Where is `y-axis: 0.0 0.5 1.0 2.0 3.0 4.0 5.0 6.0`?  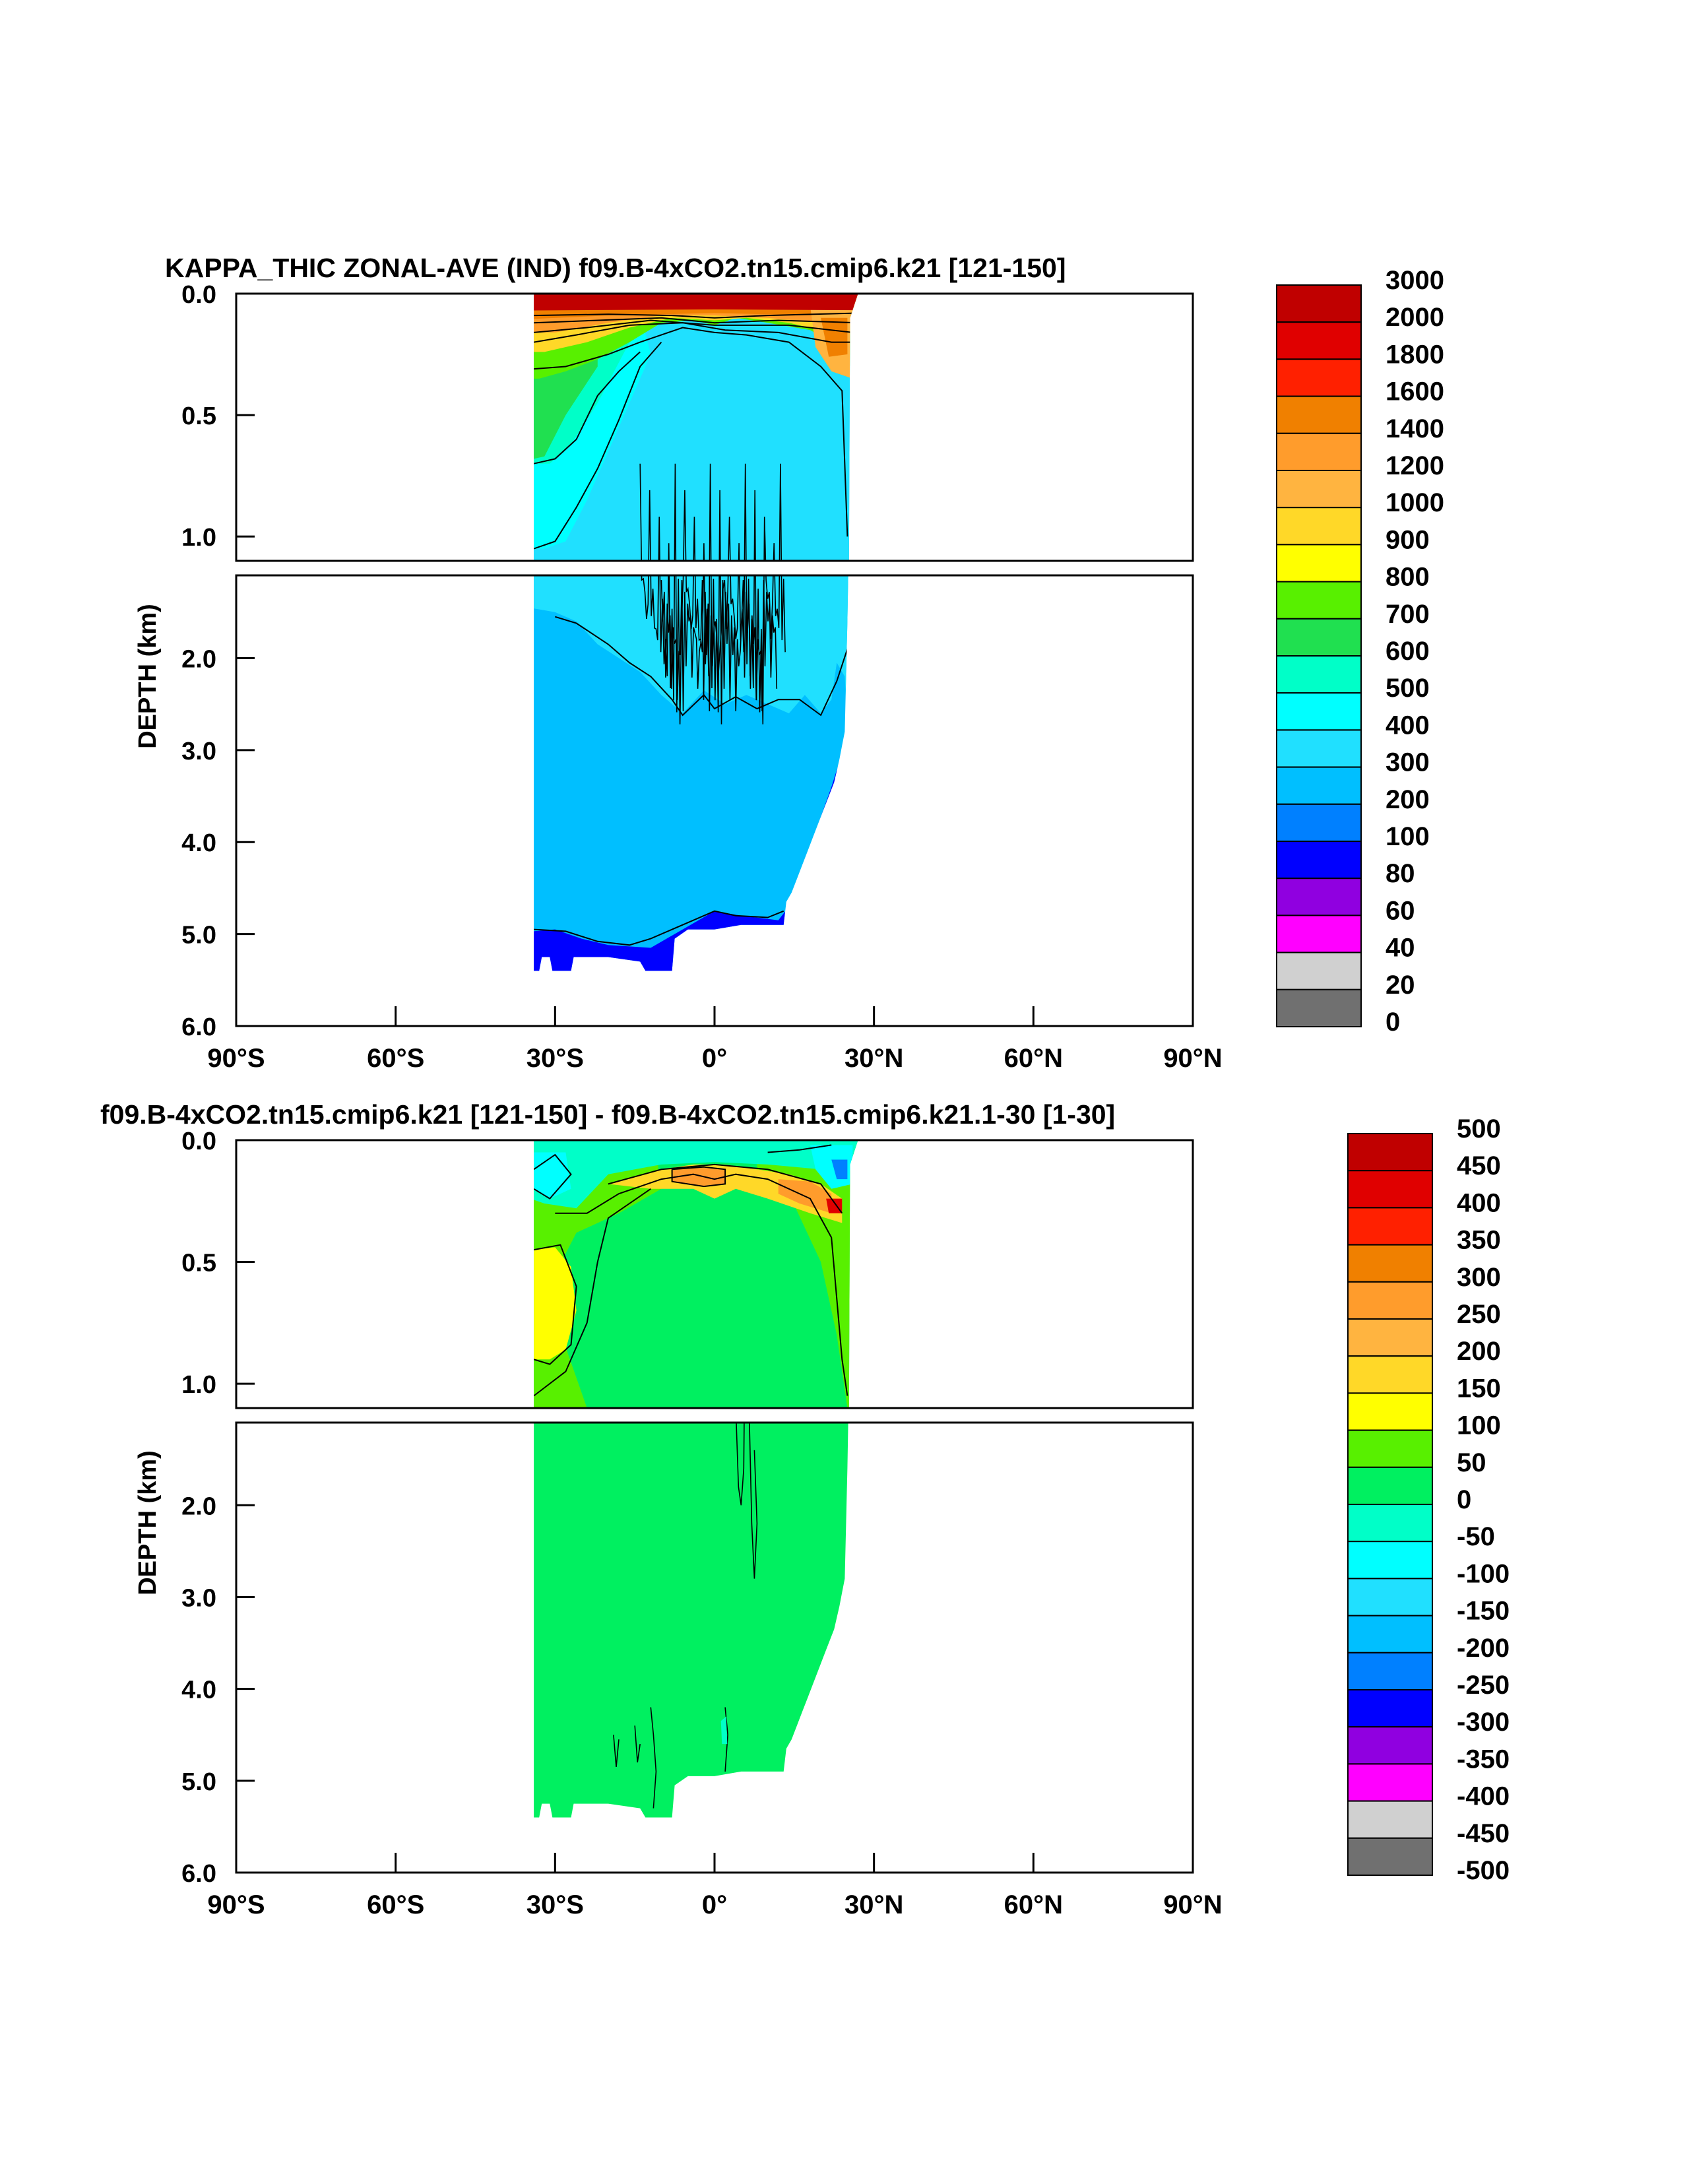 y-axis: 0.0 0.5 1.0 2.0 3.0 4.0 5.0 6.0 is located at coordinates (218, 1508).